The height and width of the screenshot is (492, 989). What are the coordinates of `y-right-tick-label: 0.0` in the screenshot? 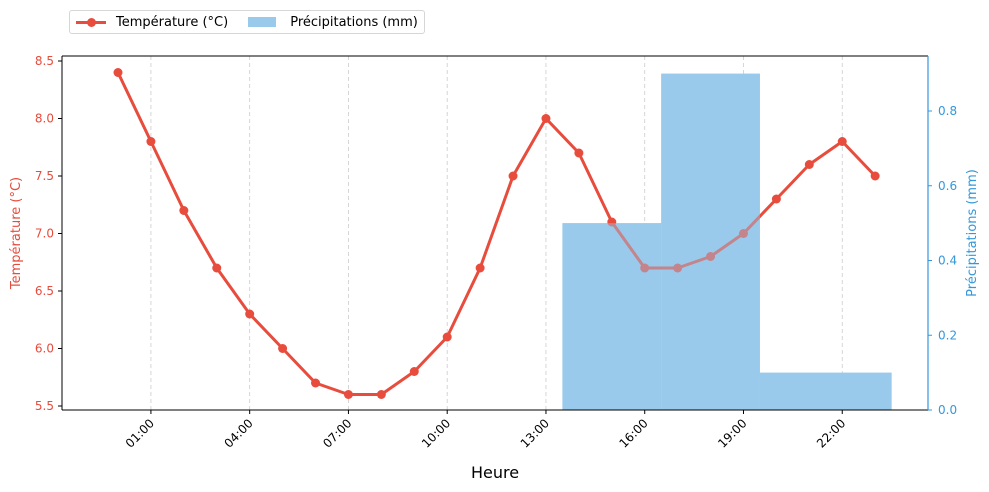 It's located at (947, 410).